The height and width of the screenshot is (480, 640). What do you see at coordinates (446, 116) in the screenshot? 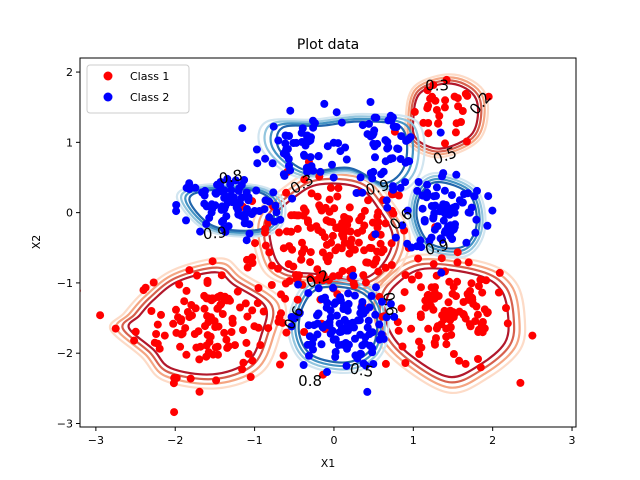
I see `class-1-contour` at bounding box center [446, 116].